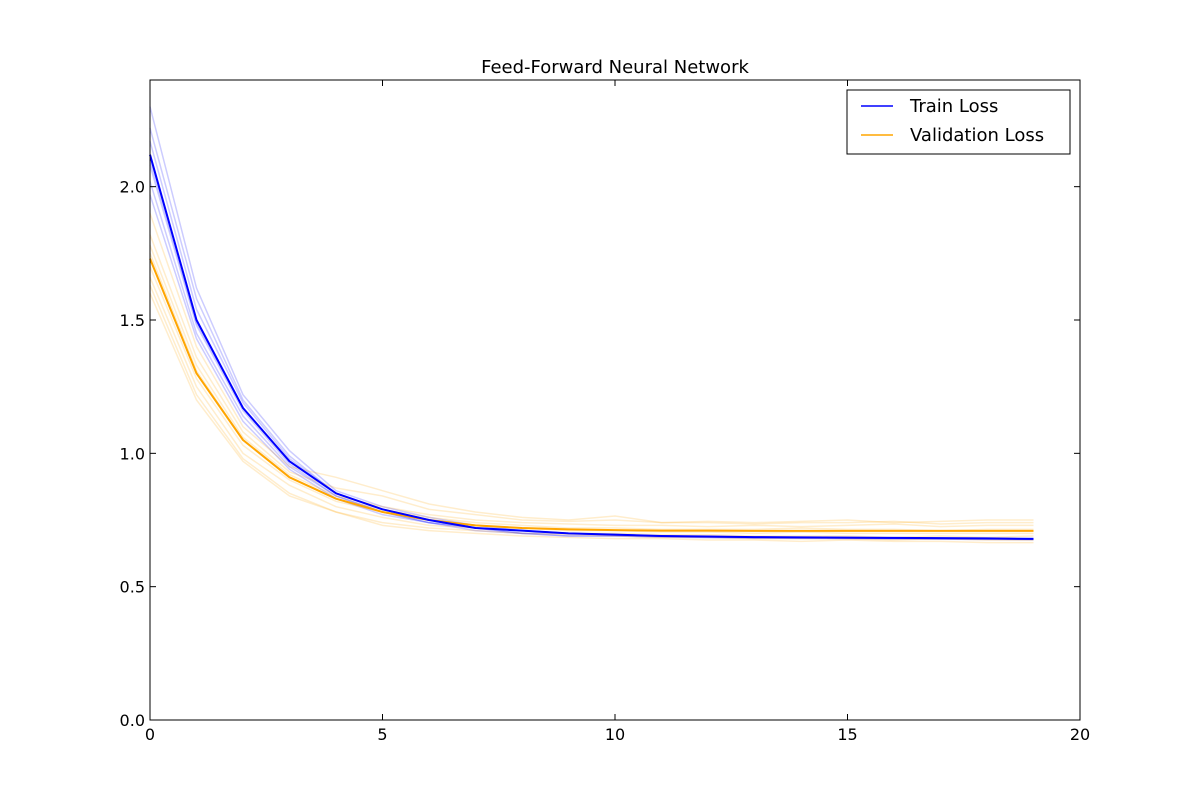 This screenshot has height=800, width=1200. I want to click on legend-label-train: Train Loss, so click(953, 106).